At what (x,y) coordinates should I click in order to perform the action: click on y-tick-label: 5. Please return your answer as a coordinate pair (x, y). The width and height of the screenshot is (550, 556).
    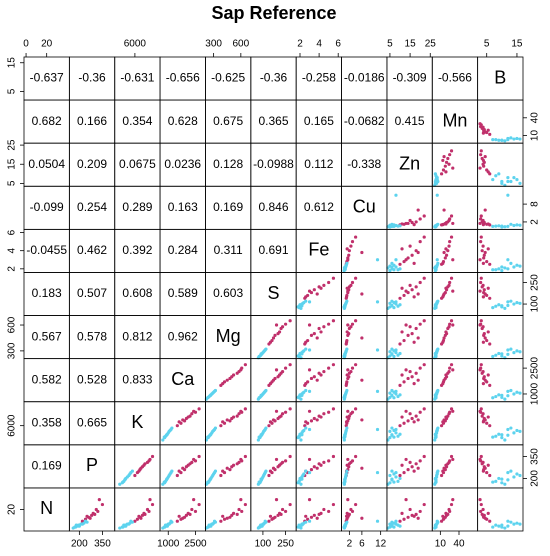
    Looking at the image, I should click on (12, 183).